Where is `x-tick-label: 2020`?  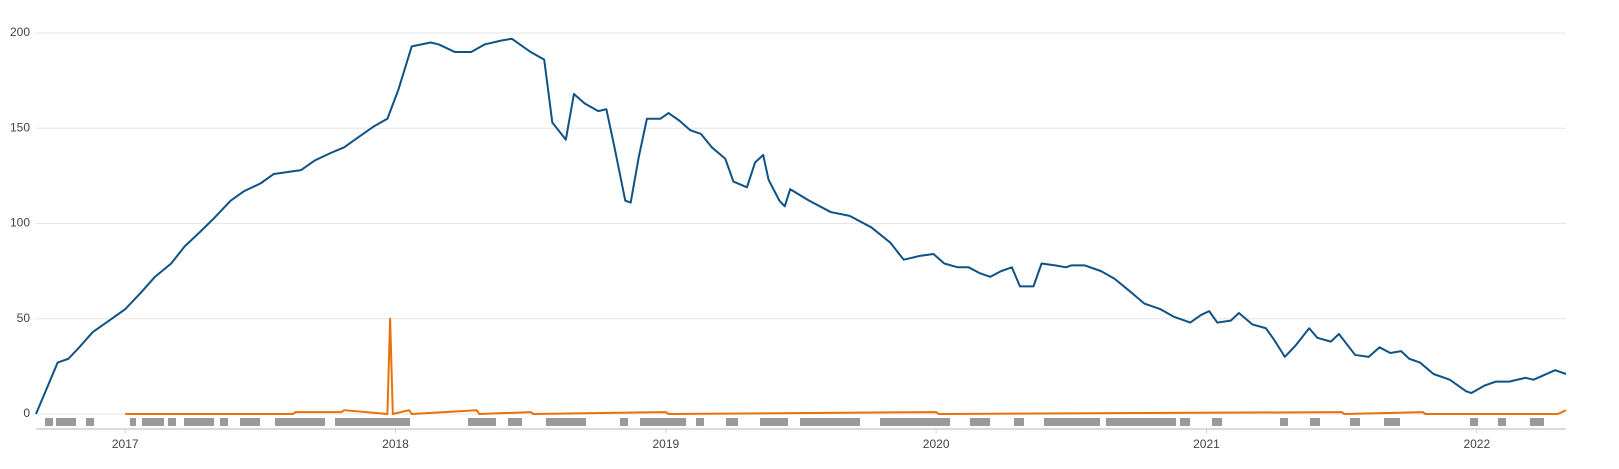 x-tick-label: 2020 is located at coordinates (936, 444).